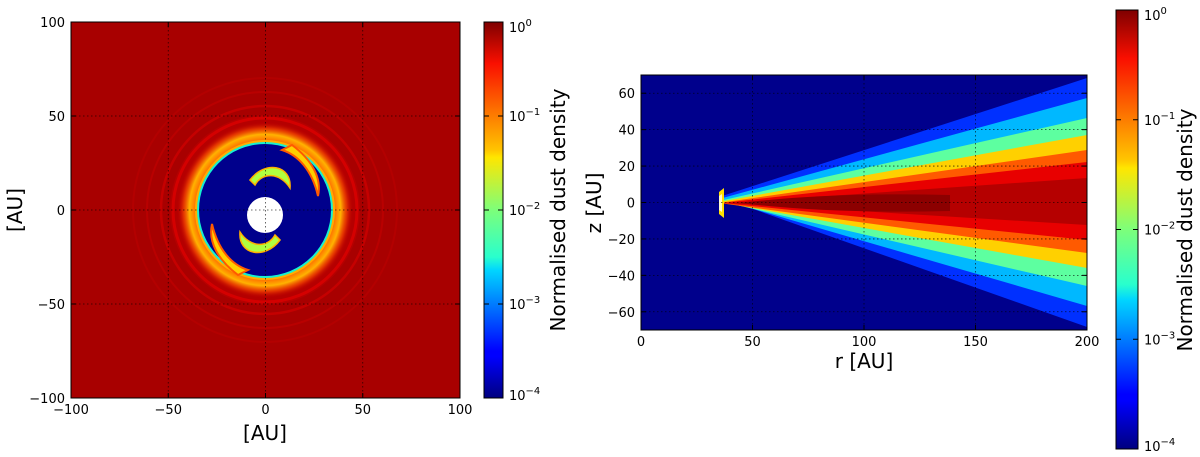  What do you see at coordinates (270, 178) in the screenshot?
I see `inner-spiral-upper` at bounding box center [270, 178].